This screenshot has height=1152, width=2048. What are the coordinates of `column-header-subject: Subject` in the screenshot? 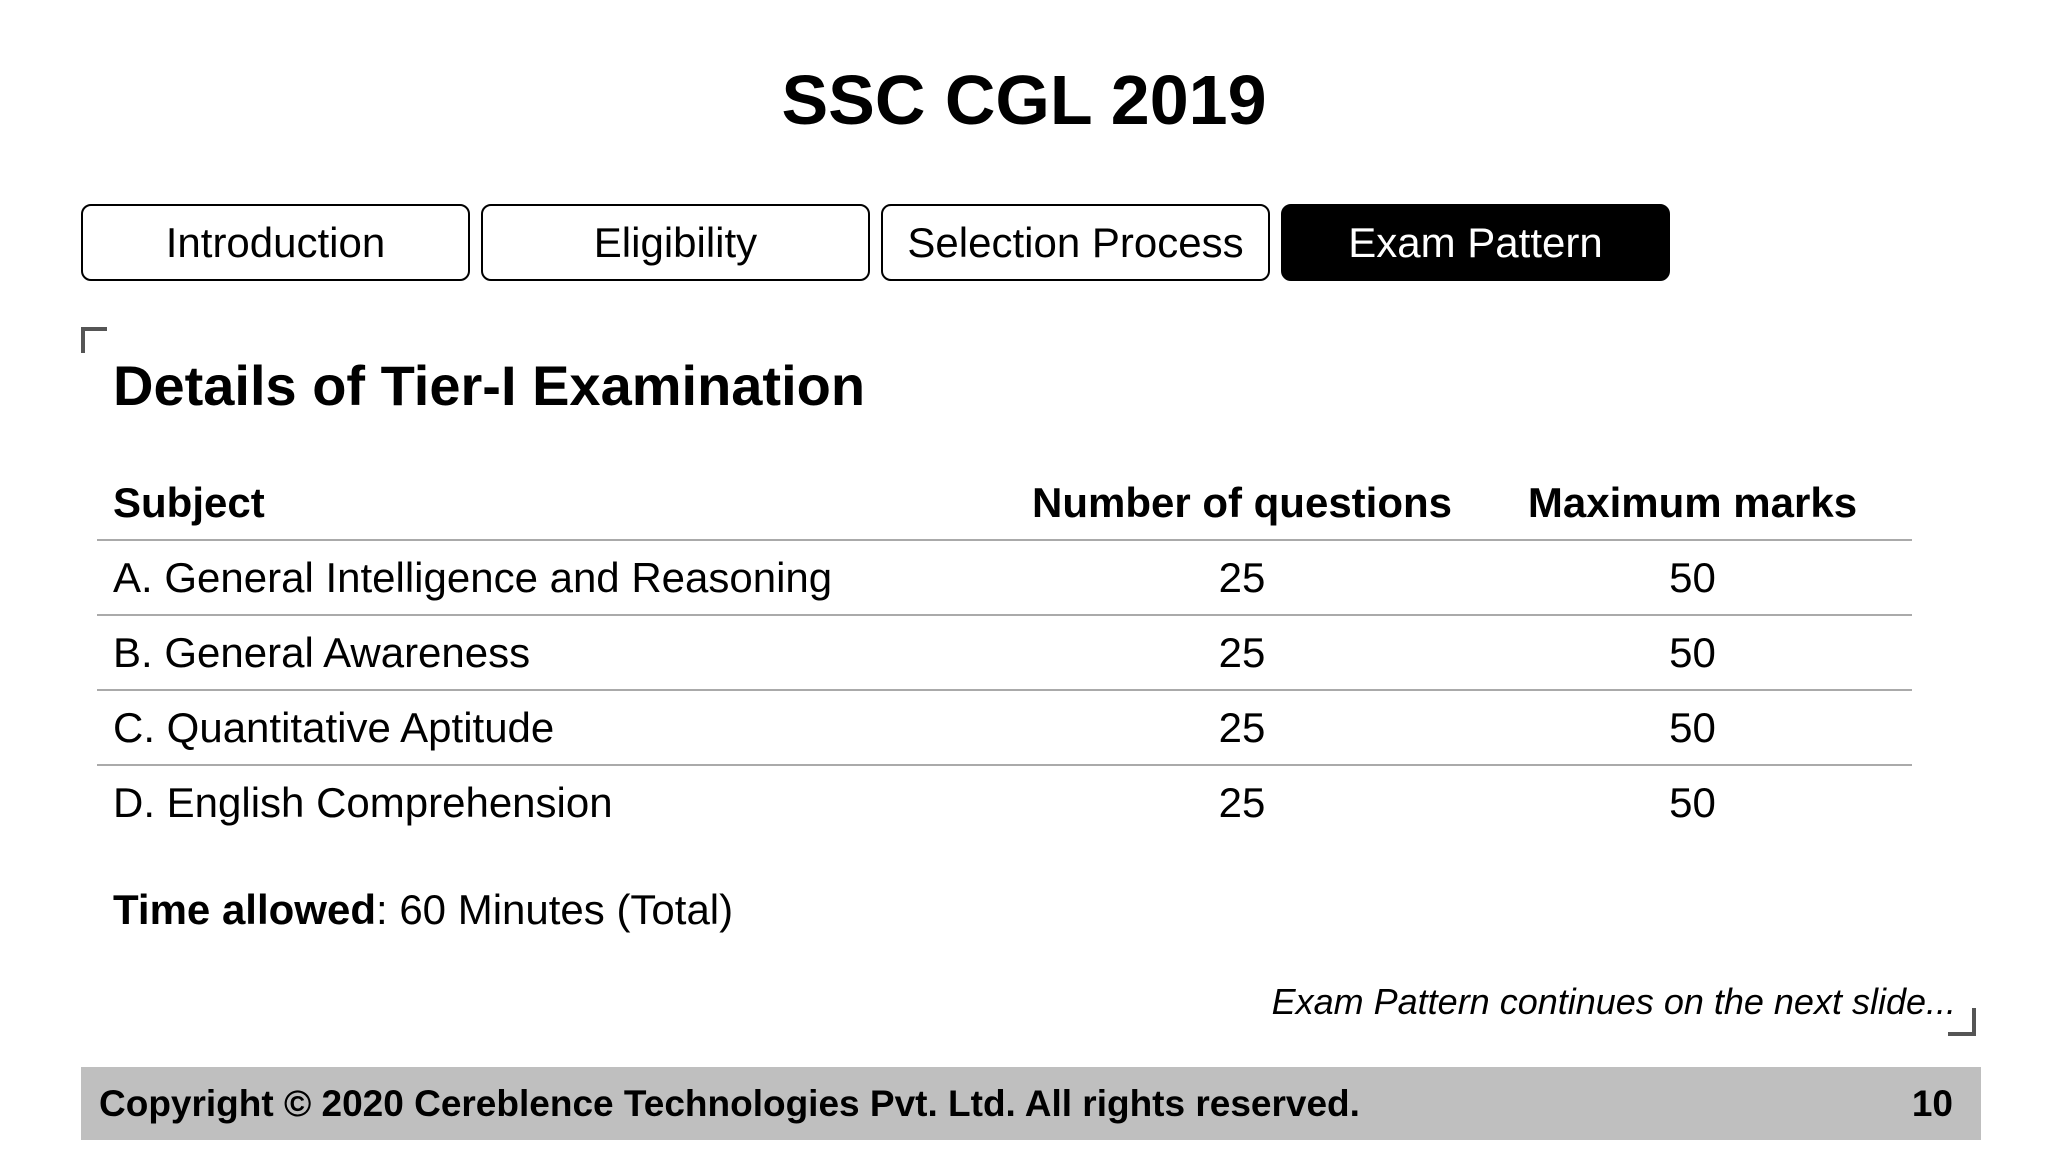 It's located at (554, 503).